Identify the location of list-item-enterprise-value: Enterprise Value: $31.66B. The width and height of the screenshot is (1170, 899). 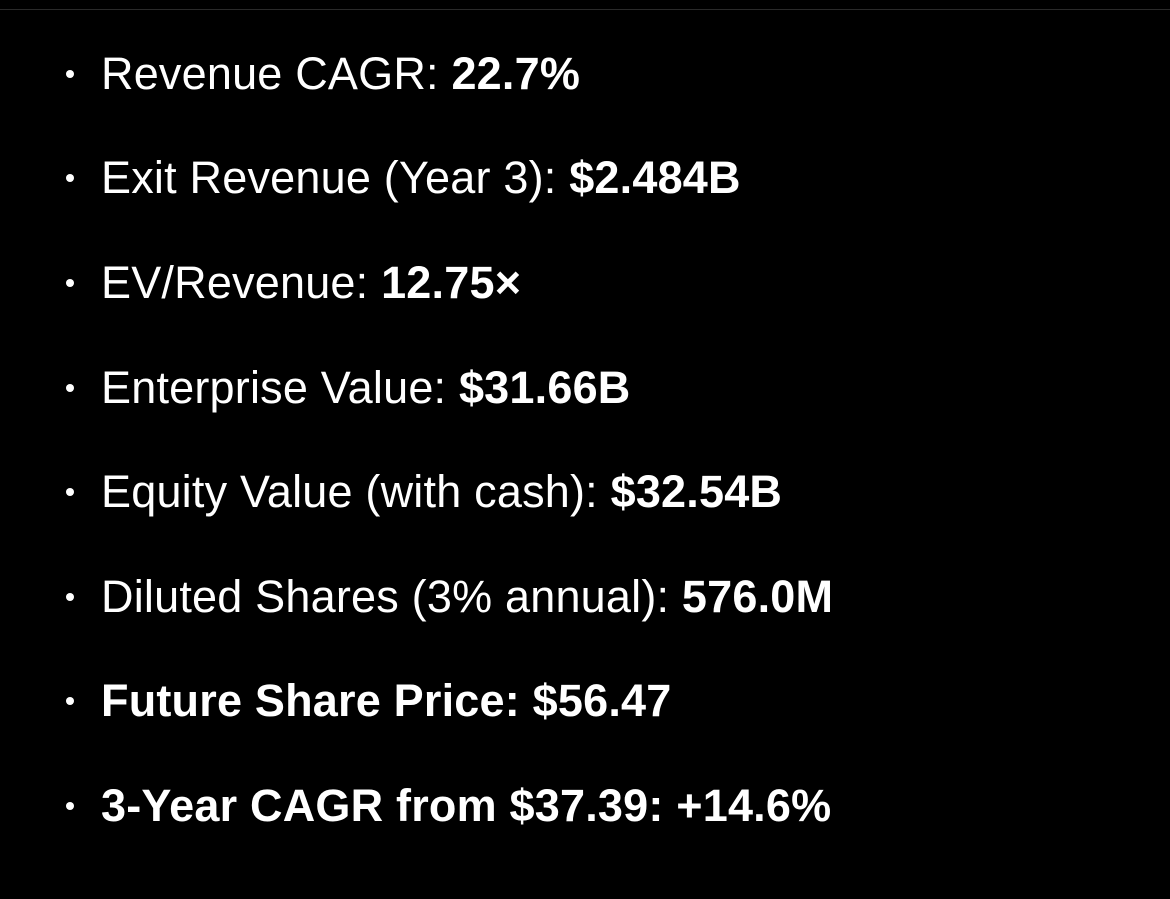
(585, 388).